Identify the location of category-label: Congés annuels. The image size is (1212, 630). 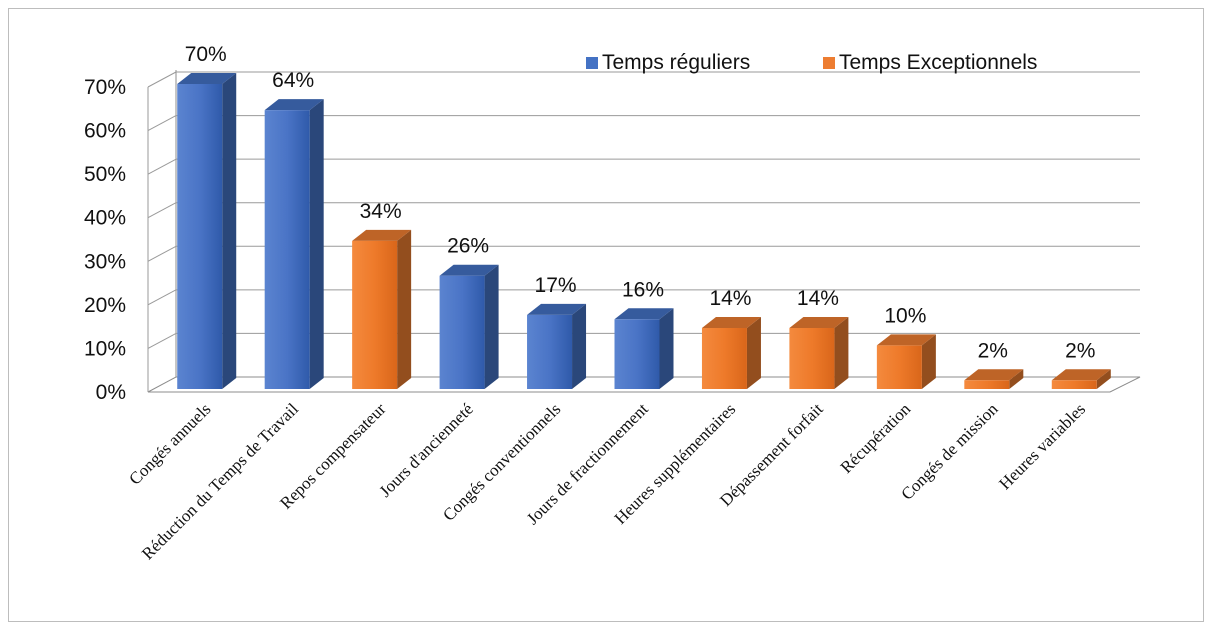
(169, 443).